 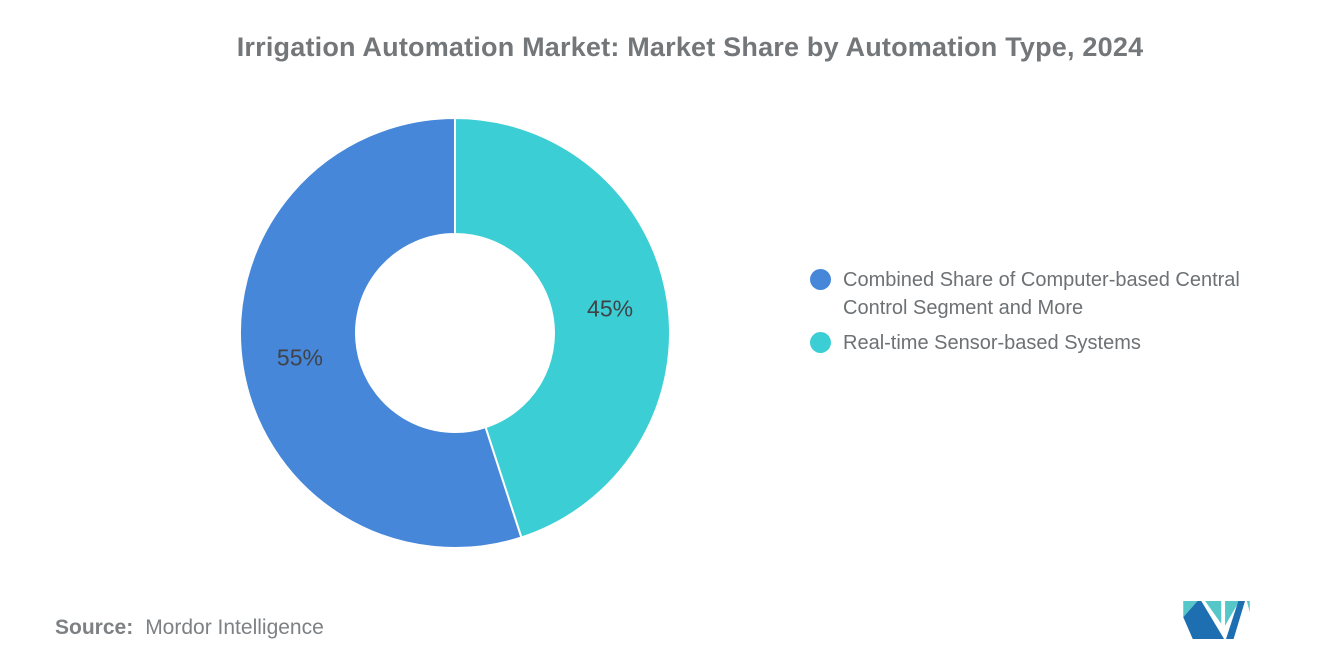 I want to click on source-line: Source: Mordor Intelligence, so click(x=189, y=628).